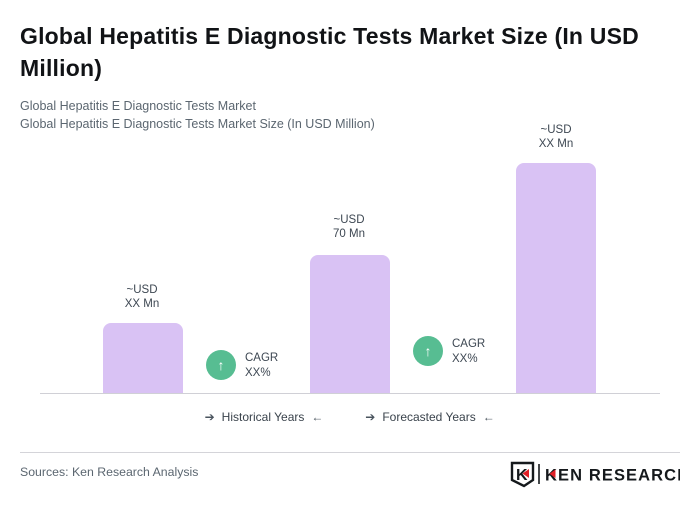  I want to click on cagr-label-1: CAGR XX%, so click(261, 365).